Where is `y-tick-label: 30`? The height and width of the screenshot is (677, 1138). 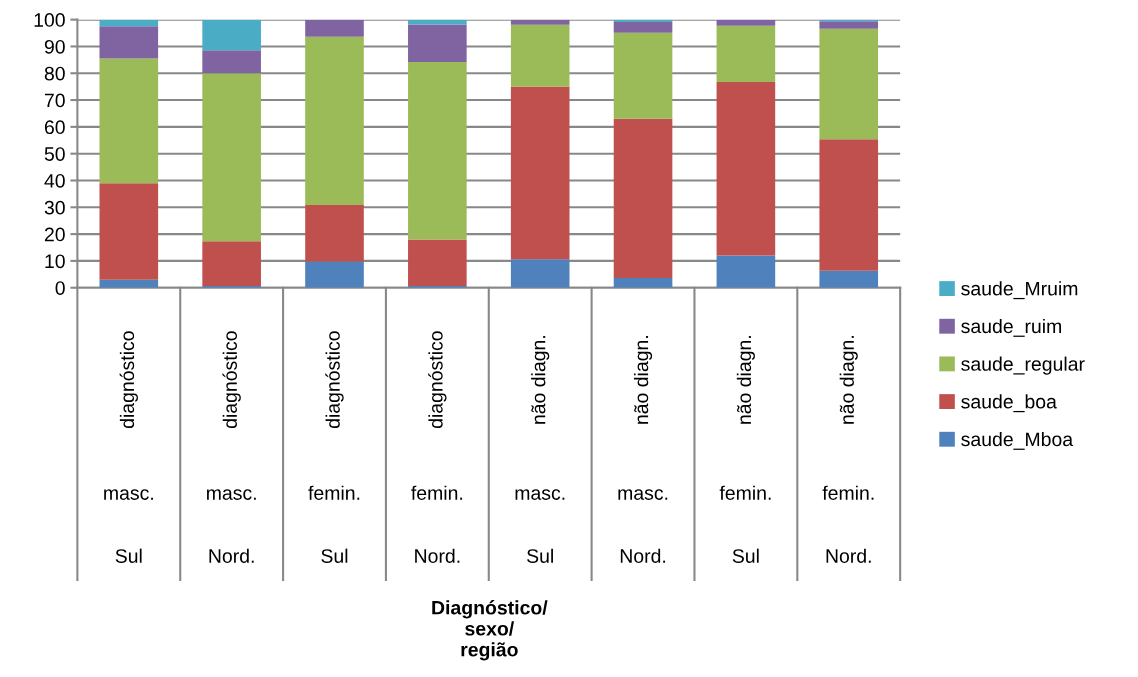 y-tick-label: 30 is located at coordinates (54, 207).